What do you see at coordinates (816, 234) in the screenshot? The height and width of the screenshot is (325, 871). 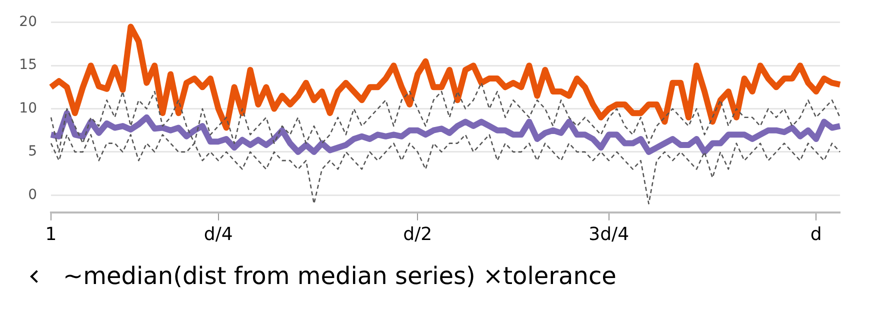 I see `x-tick-label: d` at bounding box center [816, 234].